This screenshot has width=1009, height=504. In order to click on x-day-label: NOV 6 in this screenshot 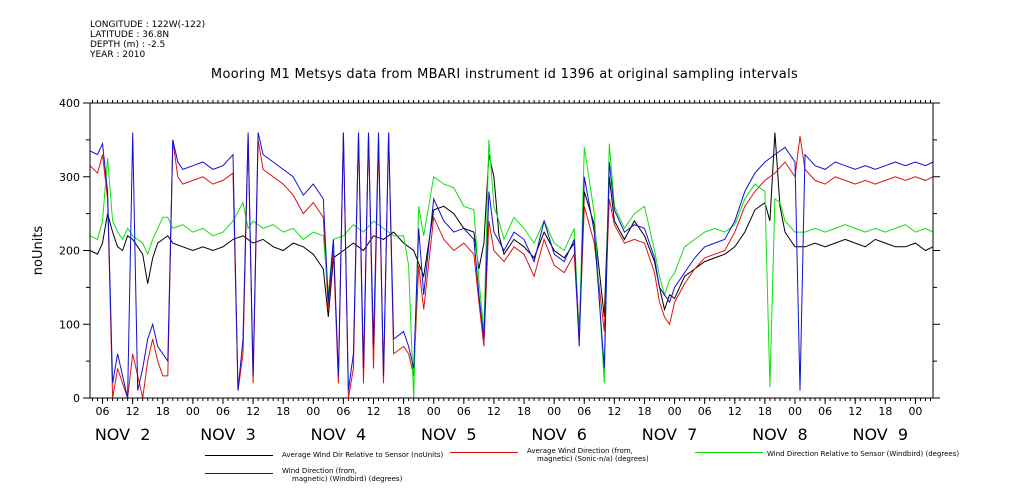, I will do `click(559, 434)`.